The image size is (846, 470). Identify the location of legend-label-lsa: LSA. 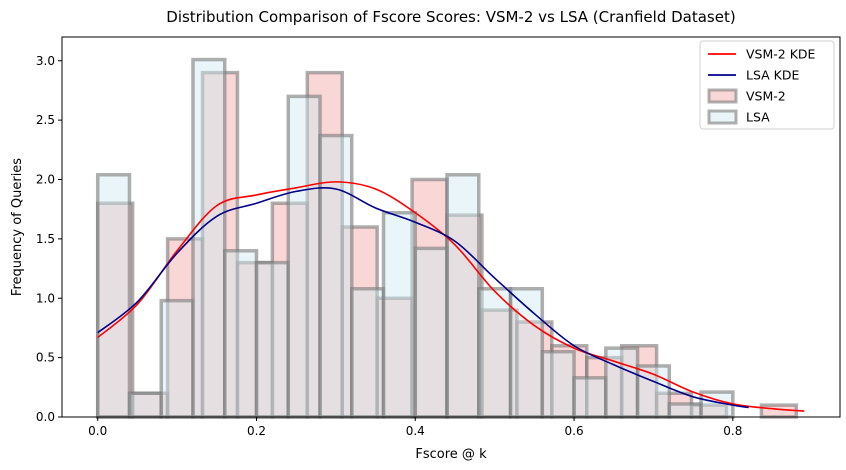
(758, 117).